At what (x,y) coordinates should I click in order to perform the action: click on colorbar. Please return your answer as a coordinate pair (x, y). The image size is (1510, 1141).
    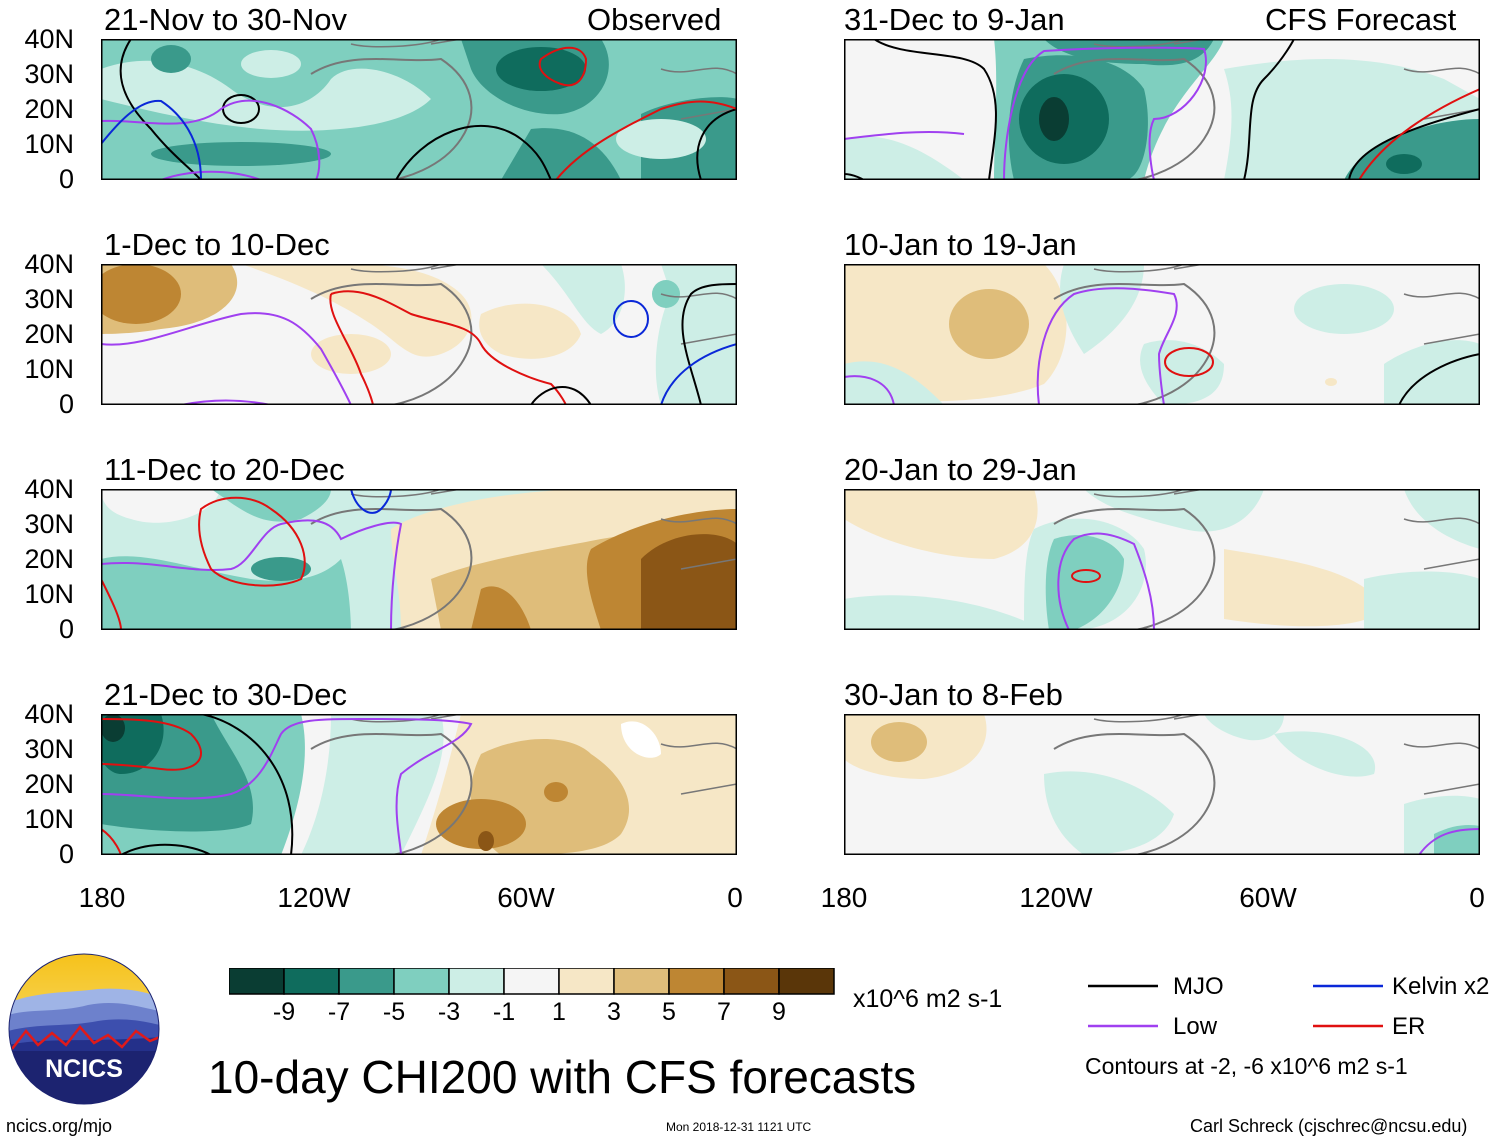
    Looking at the image, I should click on (532, 981).